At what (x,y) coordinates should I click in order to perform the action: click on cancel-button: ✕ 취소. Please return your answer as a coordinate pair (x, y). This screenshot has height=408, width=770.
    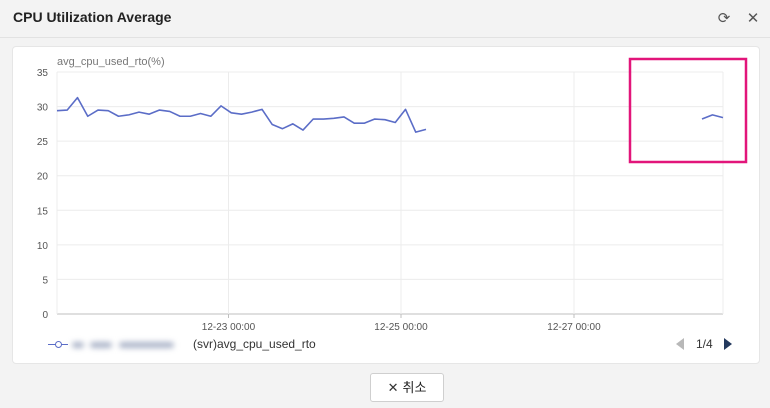
    Looking at the image, I should click on (407, 387).